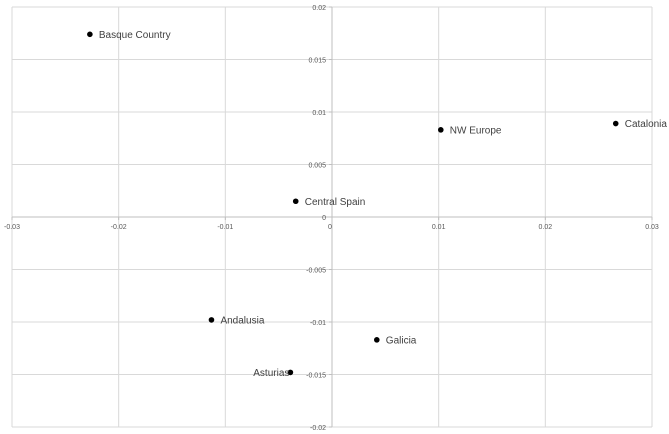  Describe the element at coordinates (318, 428) in the screenshot. I see `y-tick-label: -0.02` at that location.